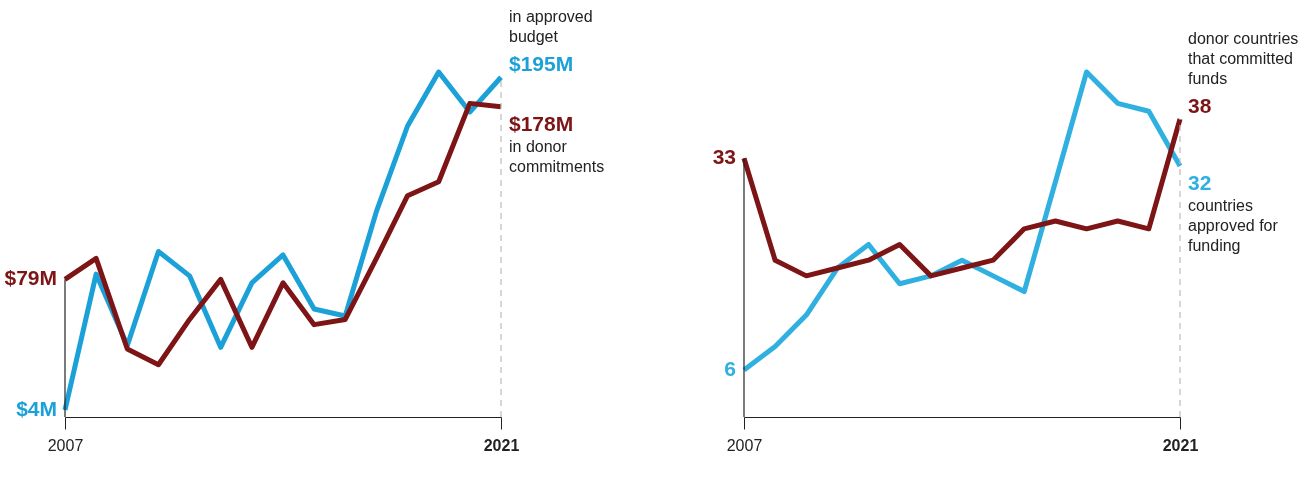 This screenshot has width=1313, height=485. What do you see at coordinates (541, 123) in the screenshot?
I see `data-label: $178M` at bounding box center [541, 123].